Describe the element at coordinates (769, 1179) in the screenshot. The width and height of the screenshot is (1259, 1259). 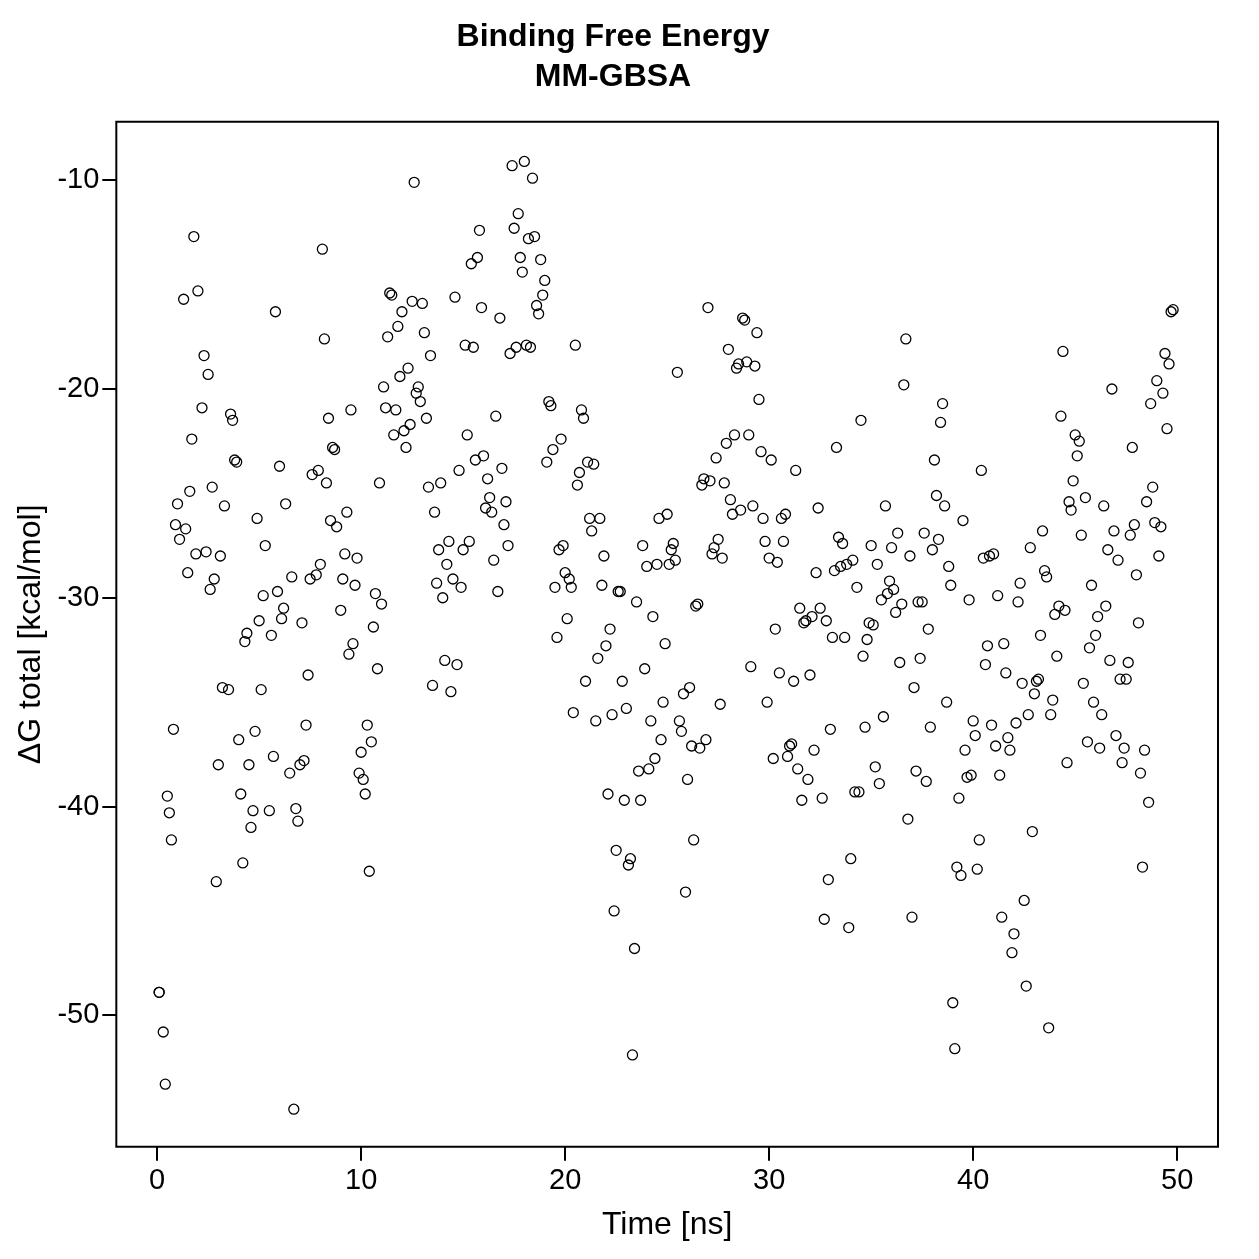
I see `x-tick-label: 30` at that location.